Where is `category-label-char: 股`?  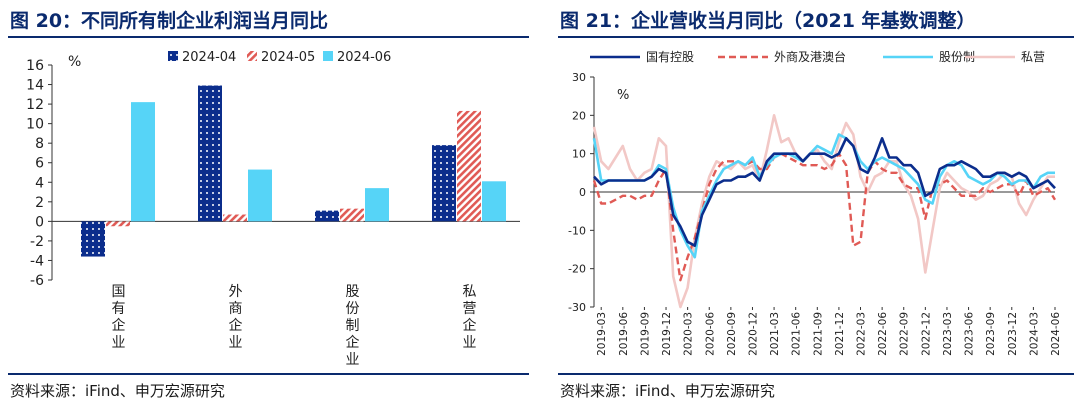
category-label-char: 股 is located at coordinates (353, 292).